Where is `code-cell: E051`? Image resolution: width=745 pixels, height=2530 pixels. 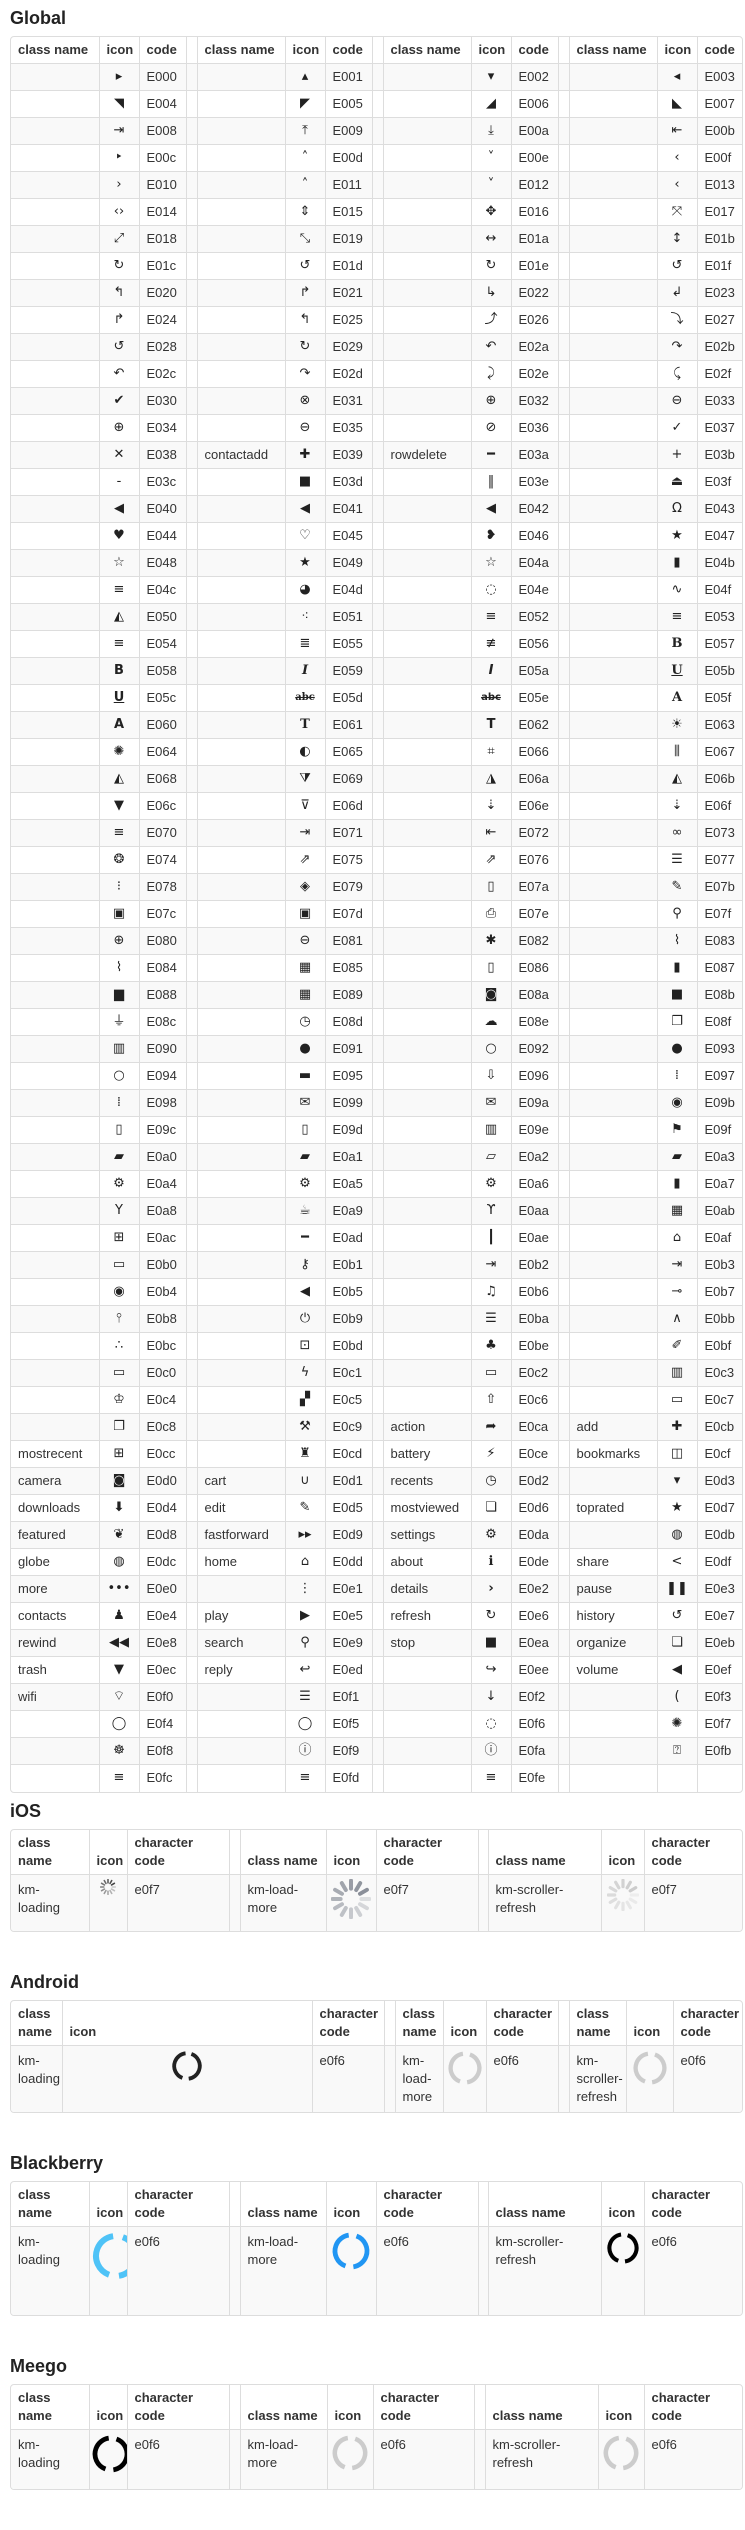
code-cell: E051 is located at coordinates (348, 617).